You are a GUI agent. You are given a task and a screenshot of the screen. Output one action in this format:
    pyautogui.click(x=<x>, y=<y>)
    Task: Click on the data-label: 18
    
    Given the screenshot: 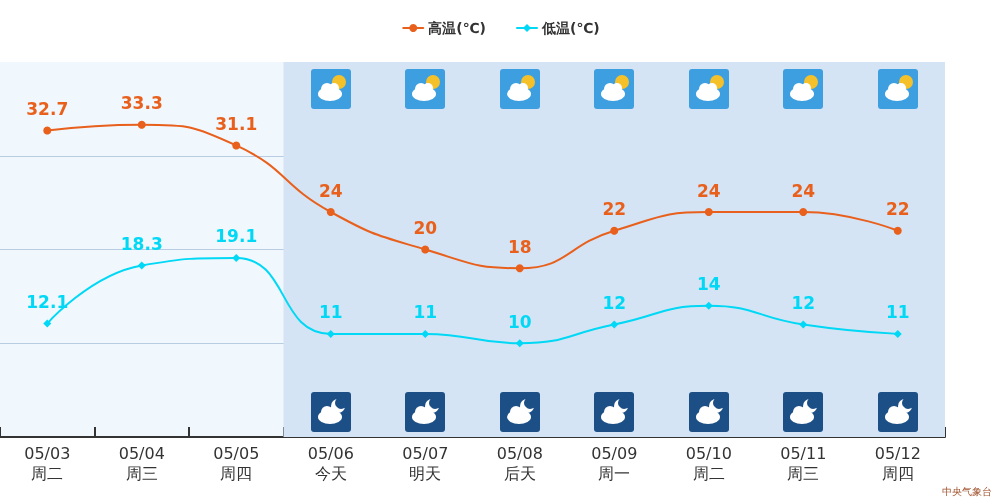 What is the action you would take?
    pyautogui.click(x=519, y=246)
    